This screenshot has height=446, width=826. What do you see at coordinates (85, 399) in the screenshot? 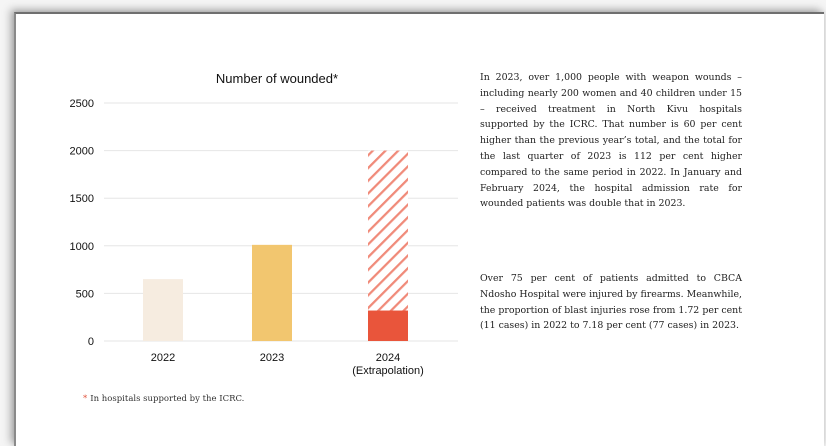
I see `footnote-marker: *` at bounding box center [85, 399].